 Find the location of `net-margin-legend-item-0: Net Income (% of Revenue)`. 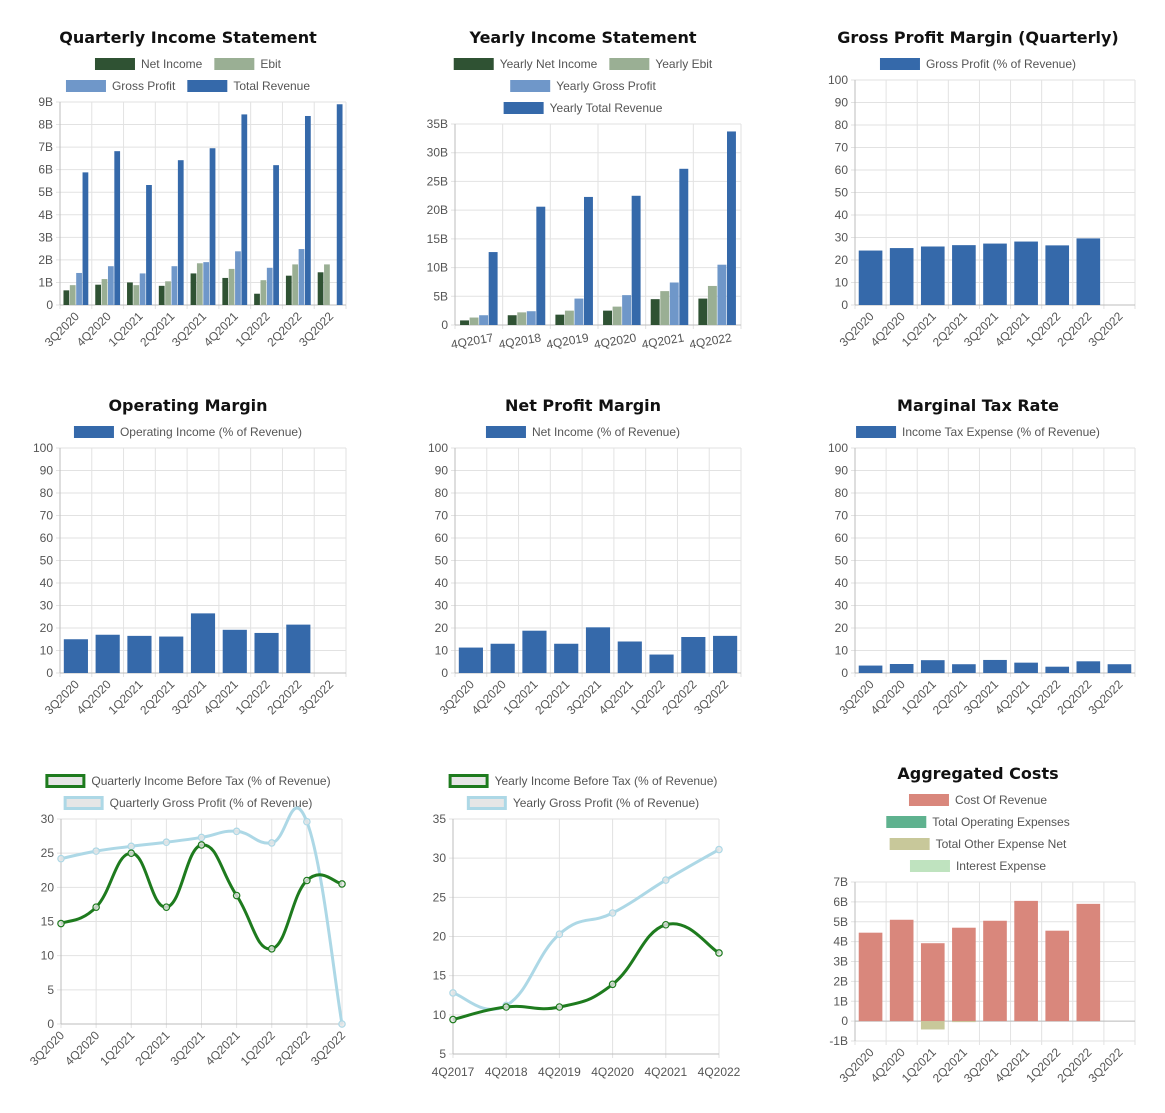

net-margin-legend-item-0: Net Income (% of Revenue) is located at coordinates (582, 432).